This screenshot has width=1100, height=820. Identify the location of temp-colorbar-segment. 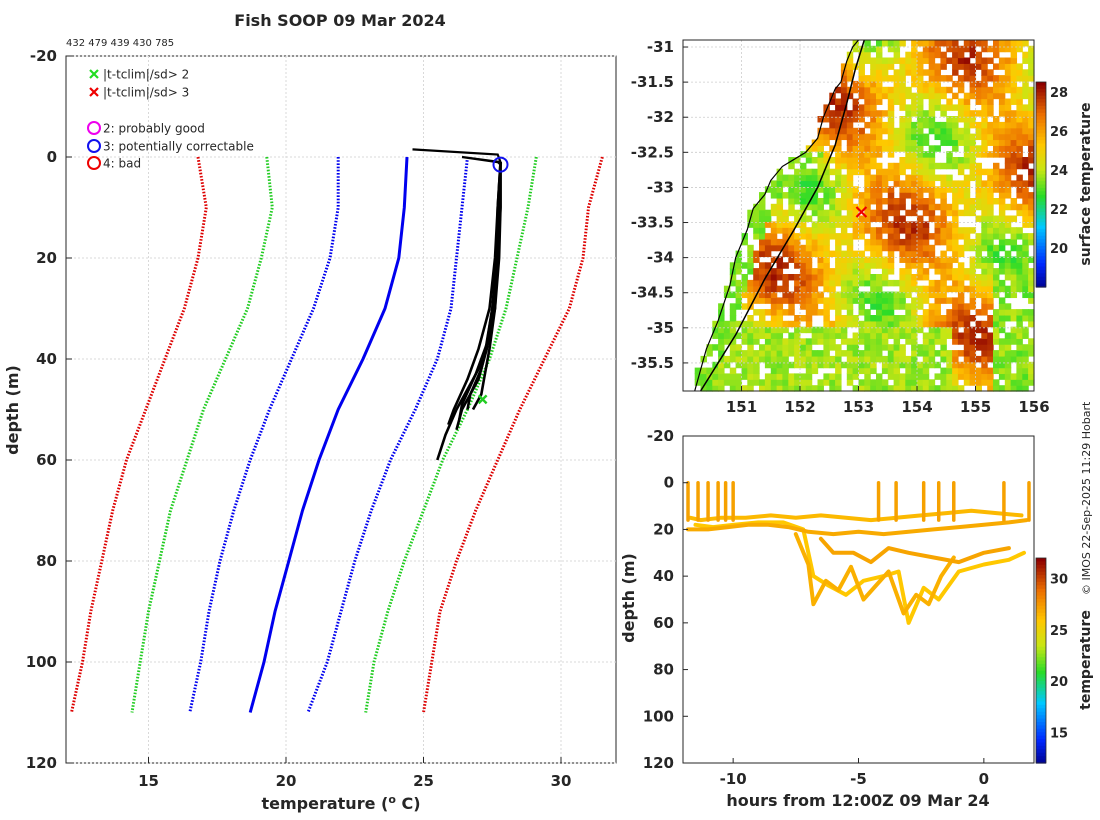
(1041, 665).